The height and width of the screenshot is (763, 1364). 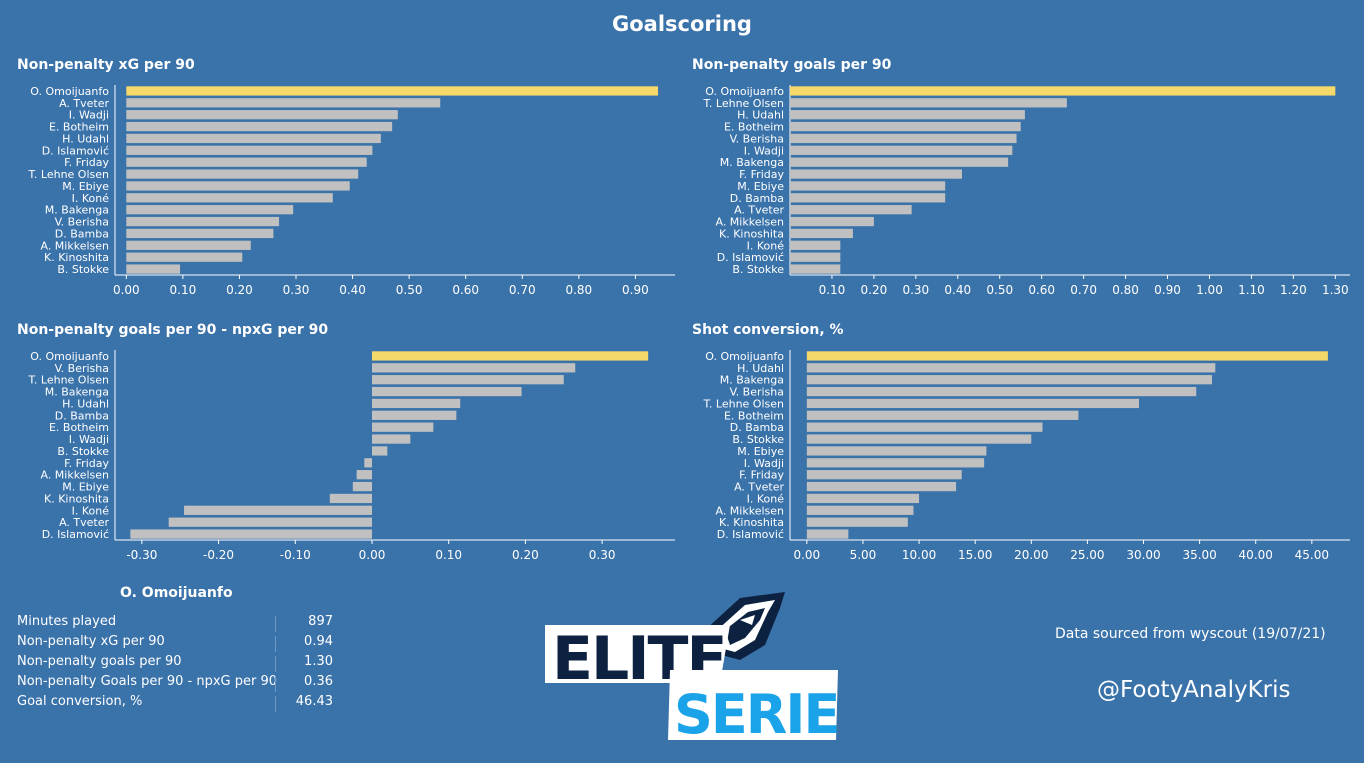 What do you see at coordinates (69, 356) in the screenshot?
I see `category-label: O. Omoijuanfo` at bounding box center [69, 356].